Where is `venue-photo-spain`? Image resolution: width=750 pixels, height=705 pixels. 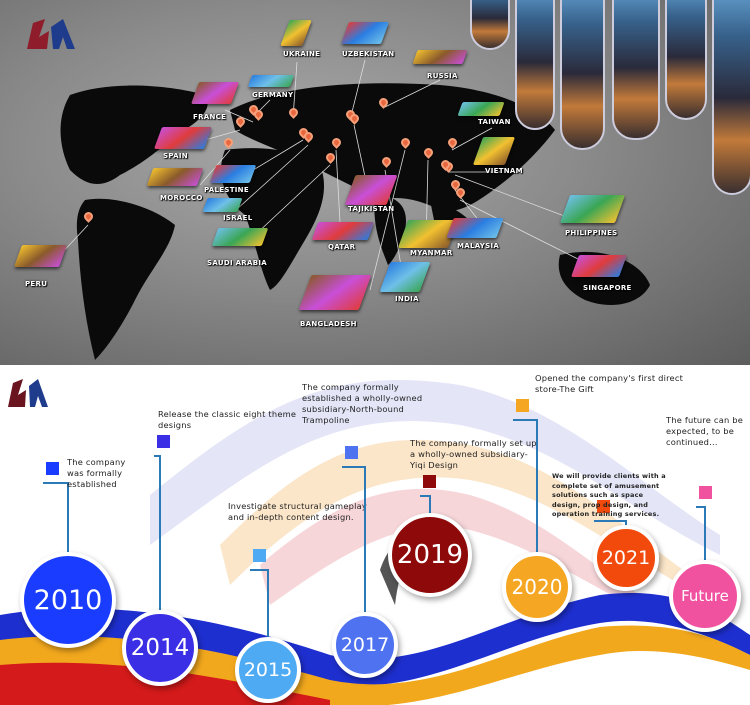 venue-photo-spain is located at coordinates (183, 138).